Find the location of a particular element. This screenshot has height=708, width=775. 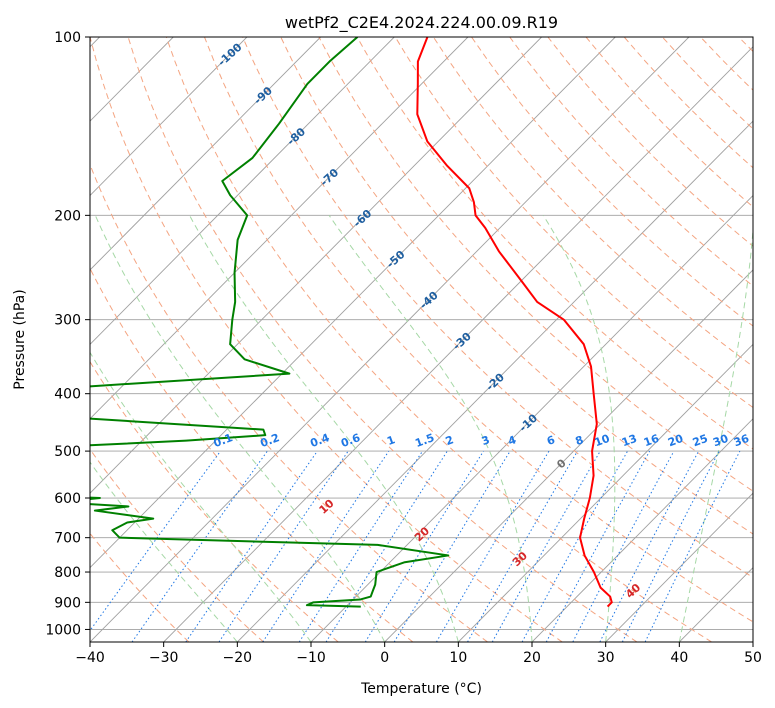

x-axis-label: Temperature (°C) is located at coordinates (421, 689).